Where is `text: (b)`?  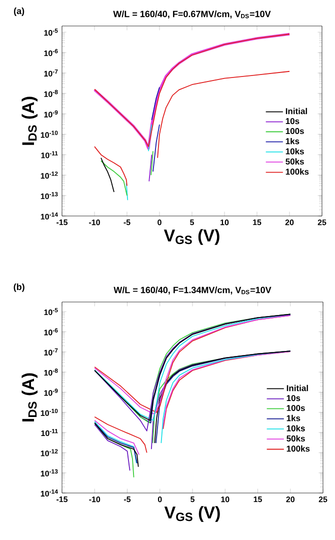 text: (b) is located at coordinates (19, 287).